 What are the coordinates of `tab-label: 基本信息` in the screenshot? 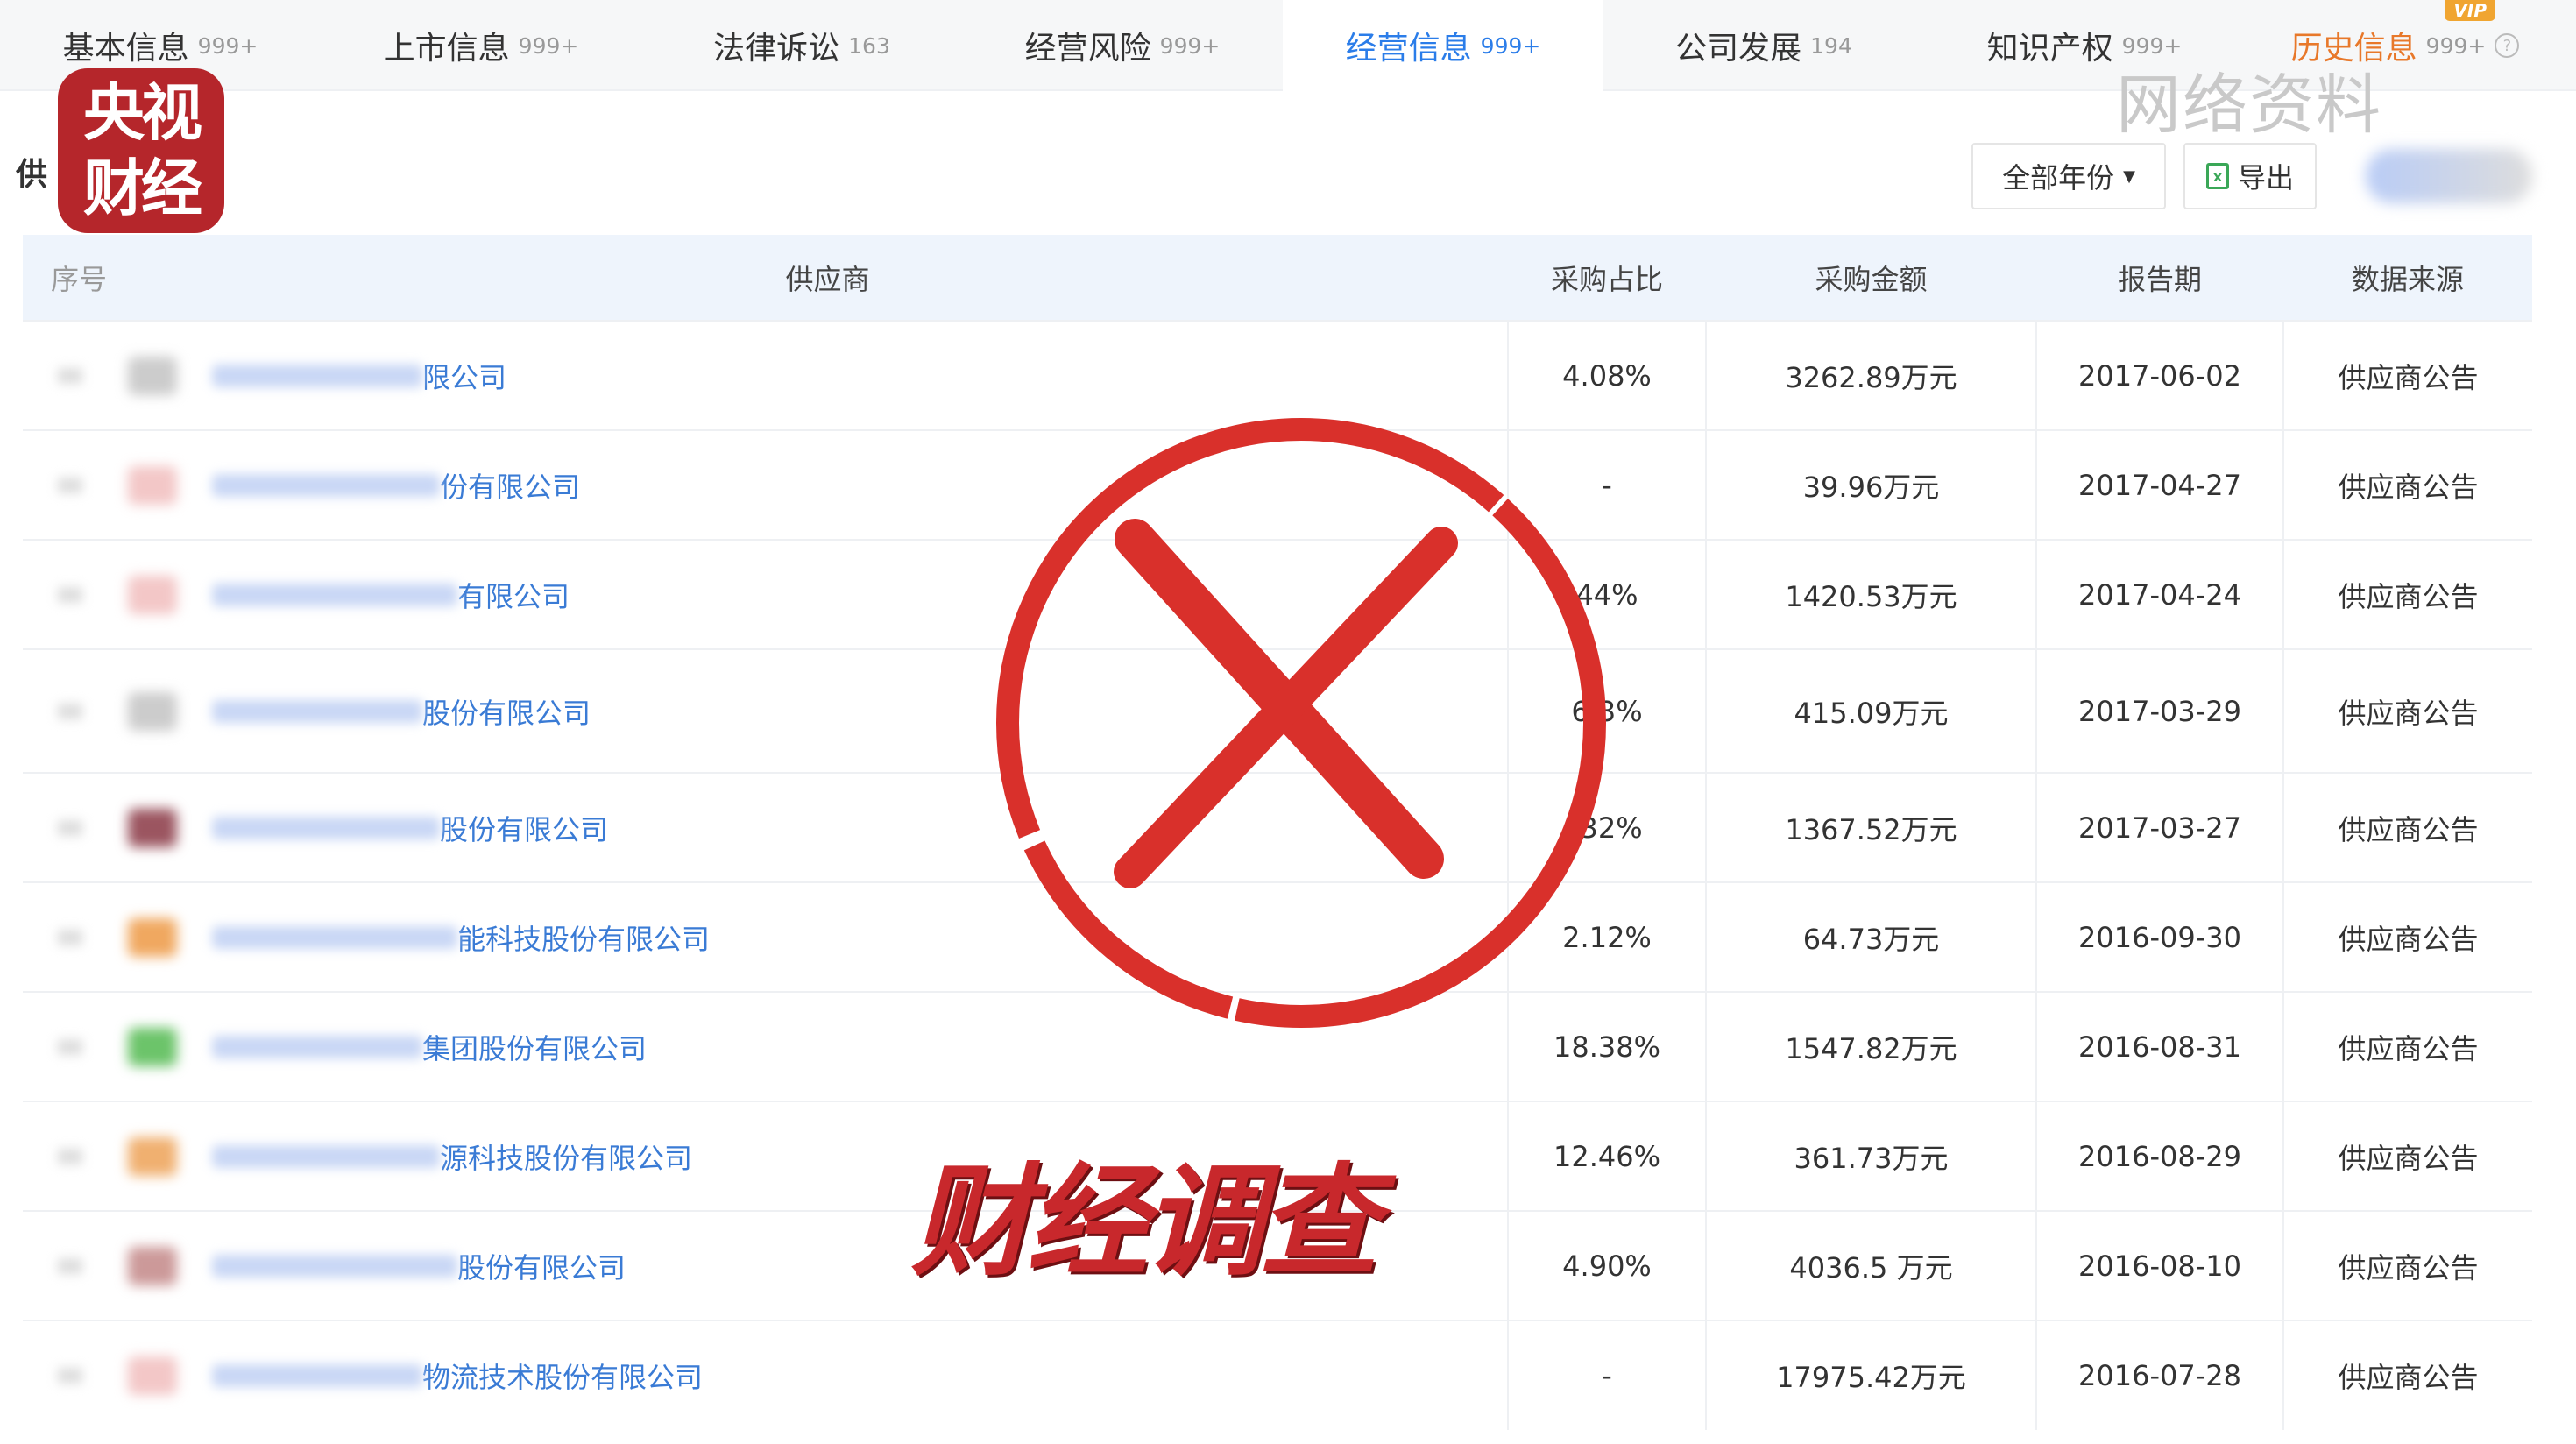 It's located at (125, 49).